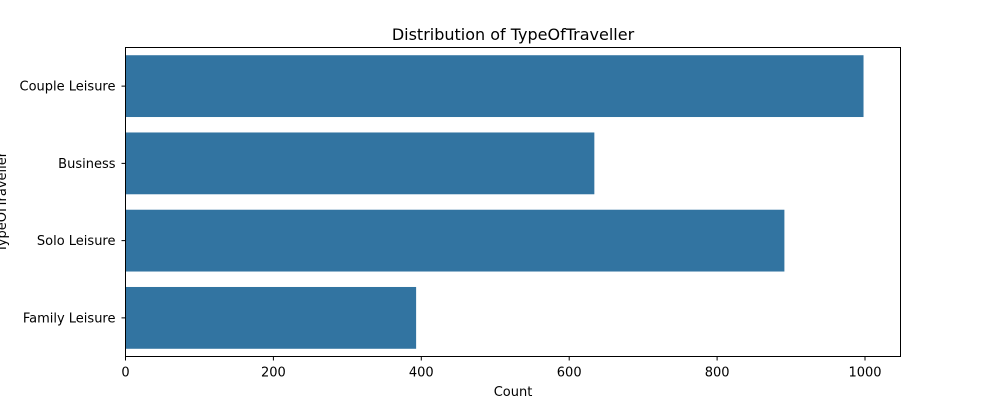 The image size is (1000, 400). What do you see at coordinates (87, 164) in the screenshot?
I see `y-tick-label: Business` at bounding box center [87, 164].